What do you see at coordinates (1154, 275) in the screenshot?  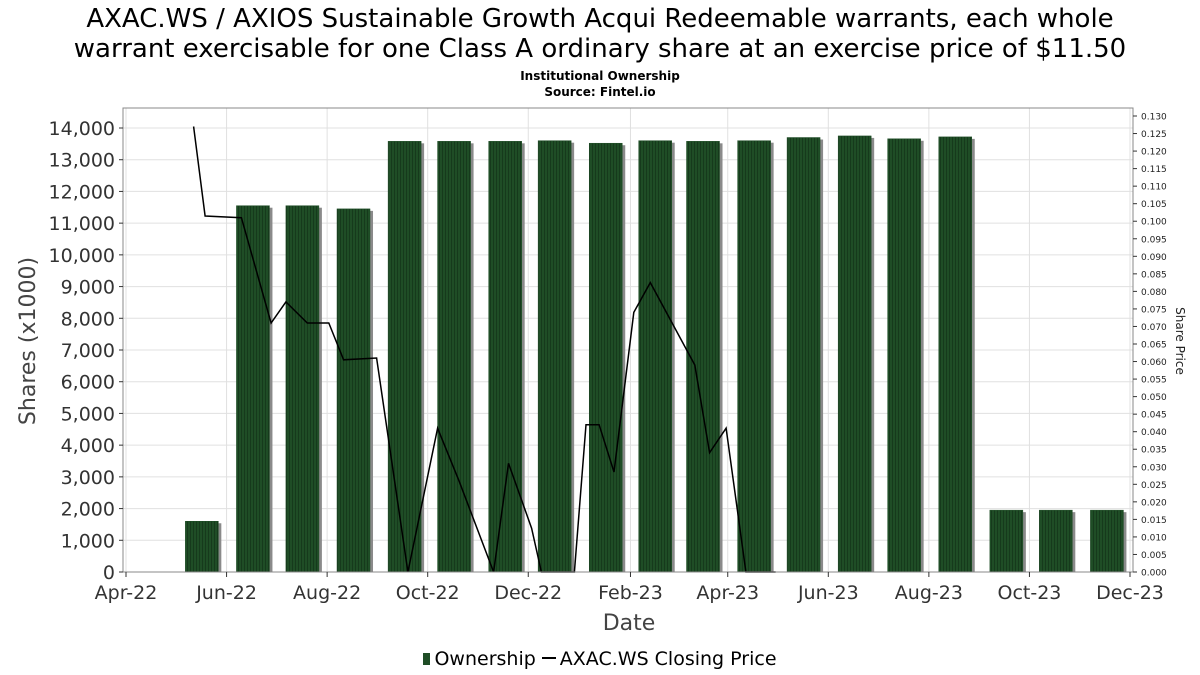 I see `y2-tick-label: 0.085` at bounding box center [1154, 275].